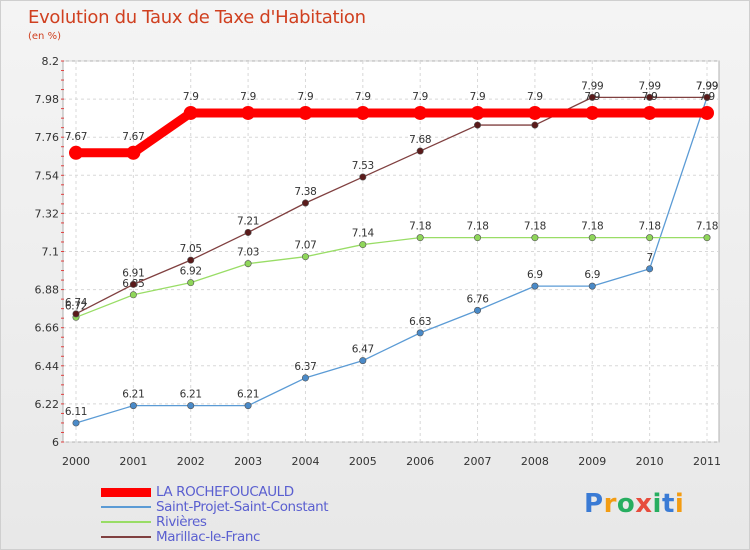 The width and height of the screenshot is (750, 550). What do you see at coordinates (133, 461) in the screenshot?
I see `x-tick-label: 2001` at bounding box center [133, 461].